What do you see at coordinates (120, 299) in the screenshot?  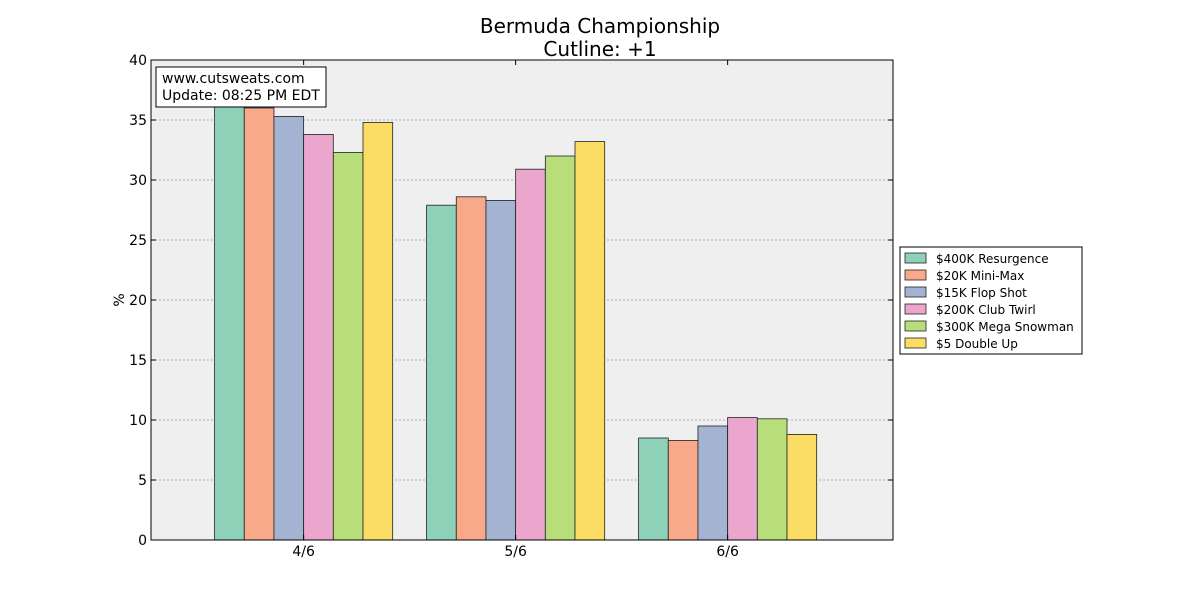 I see `y-axis-label: %` at bounding box center [120, 299].